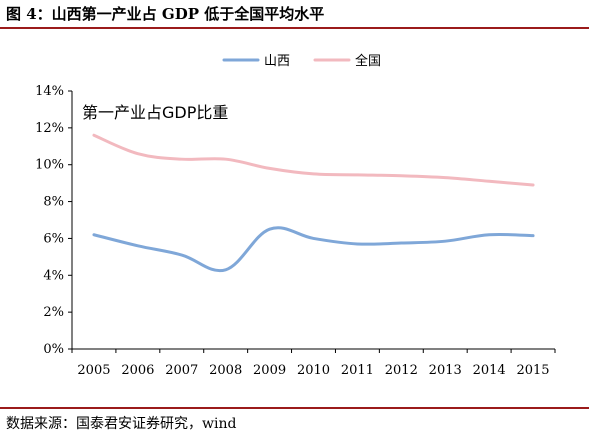 The height and width of the screenshot is (436, 589). Describe the element at coordinates (277, 61) in the screenshot. I see `legend-label-1: 山西` at that location.